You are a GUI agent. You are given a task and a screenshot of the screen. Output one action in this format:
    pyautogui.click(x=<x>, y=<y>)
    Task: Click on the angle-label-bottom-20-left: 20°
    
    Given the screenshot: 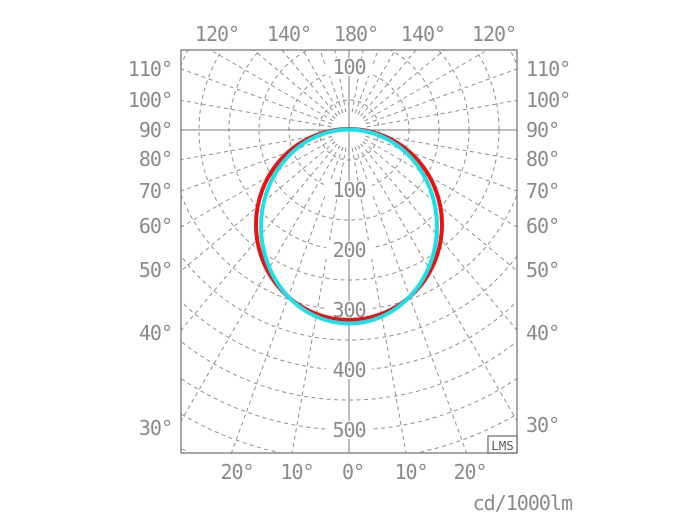 What is the action you would take?
    pyautogui.click(x=236, y=472)
    